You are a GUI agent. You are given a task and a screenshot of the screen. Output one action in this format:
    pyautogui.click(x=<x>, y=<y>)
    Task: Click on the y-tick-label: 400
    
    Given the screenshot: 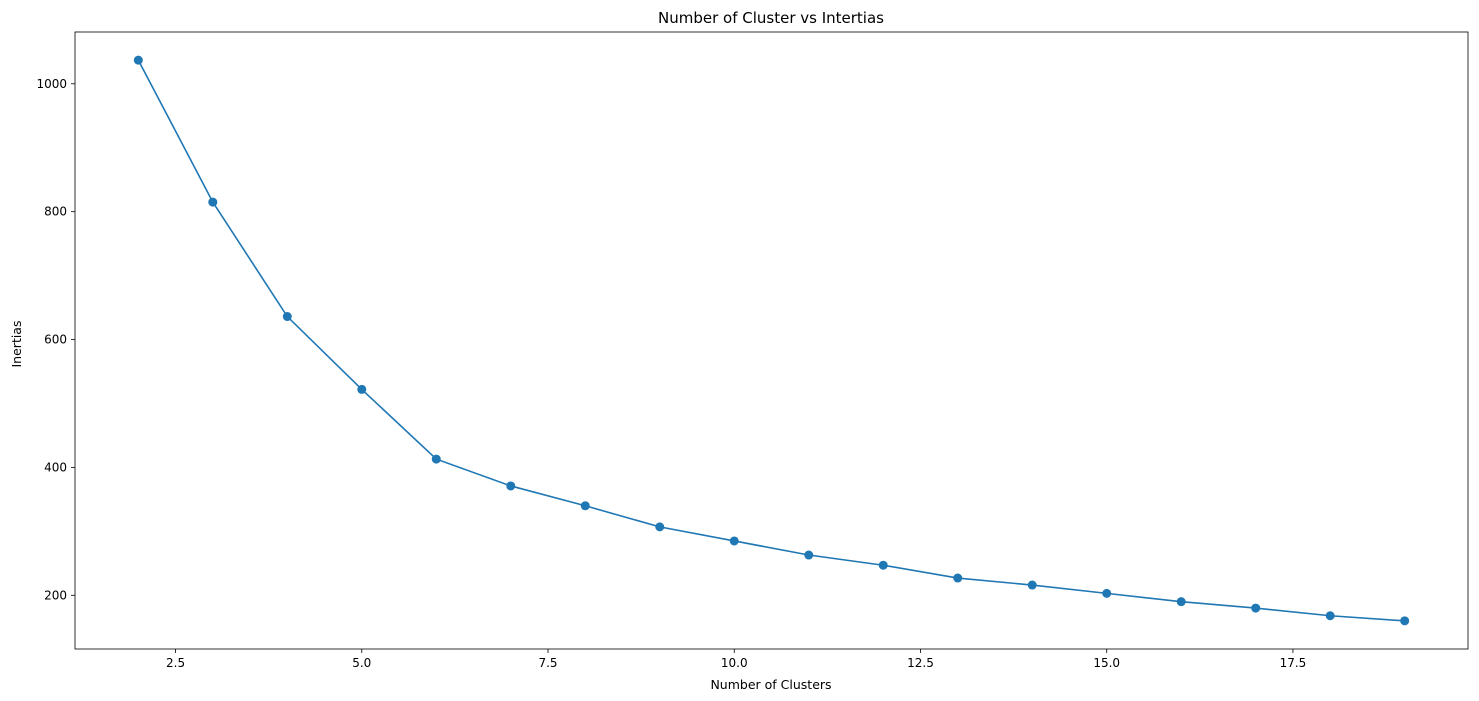 What is the action you would take?
    pyautogui.click(x=55, y=467)
    